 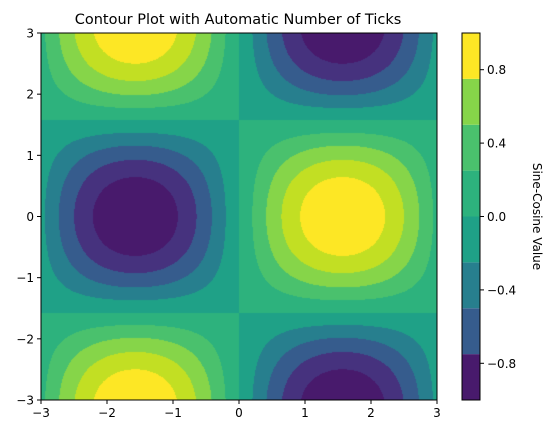 What do you see at coordinates (173, 413) in the screenshot?
I see `x-tick-label: −1` at bounding box center [173, 413].